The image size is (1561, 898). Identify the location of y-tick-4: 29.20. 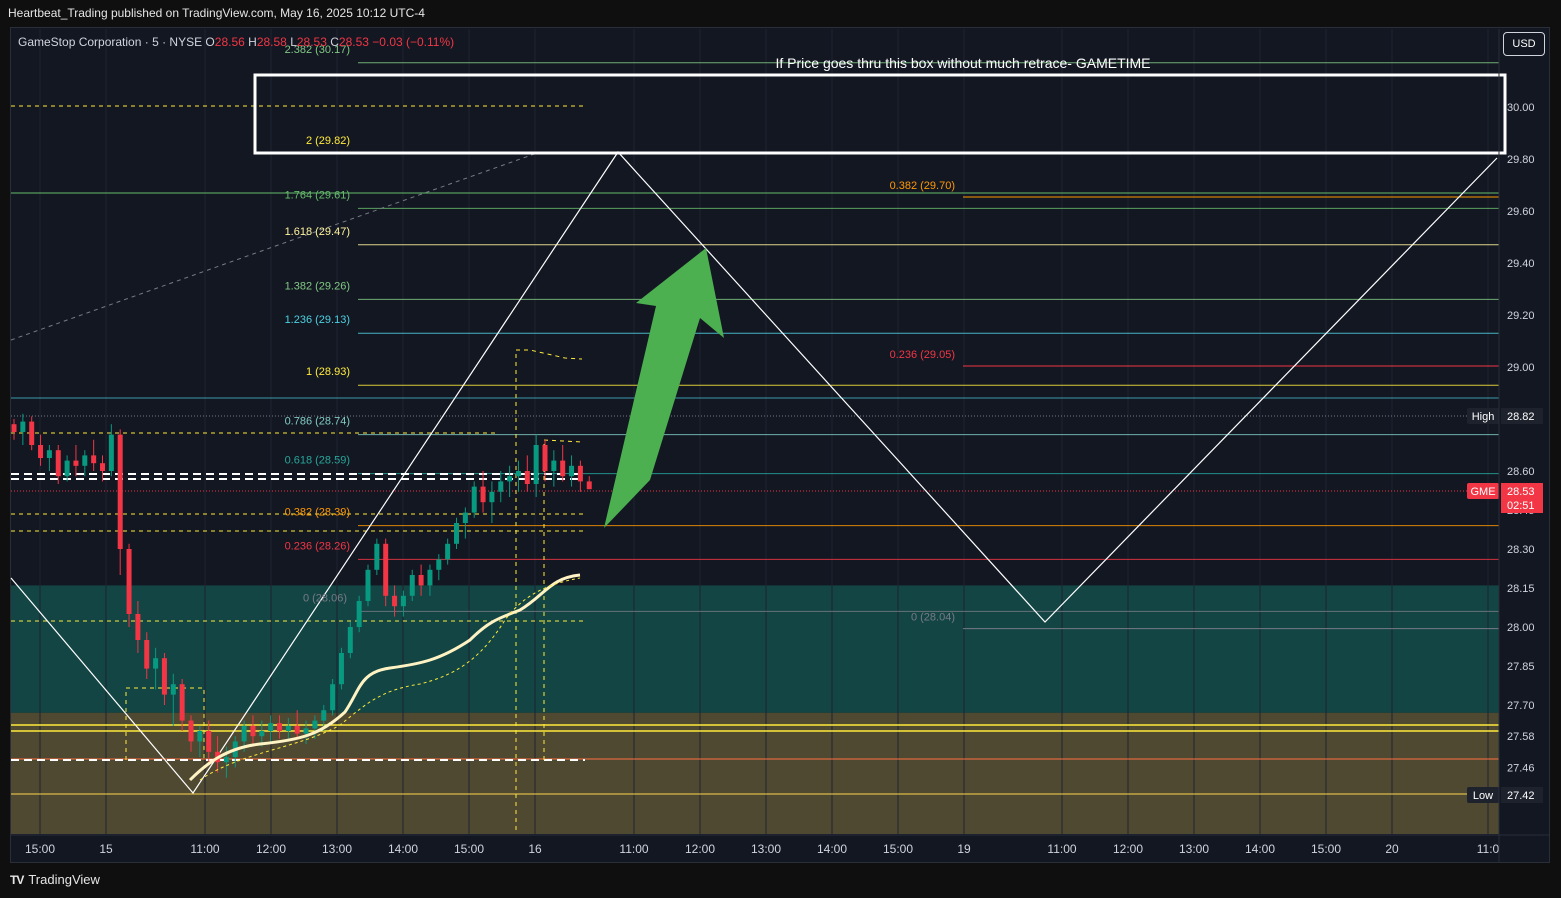
(1521, 316).